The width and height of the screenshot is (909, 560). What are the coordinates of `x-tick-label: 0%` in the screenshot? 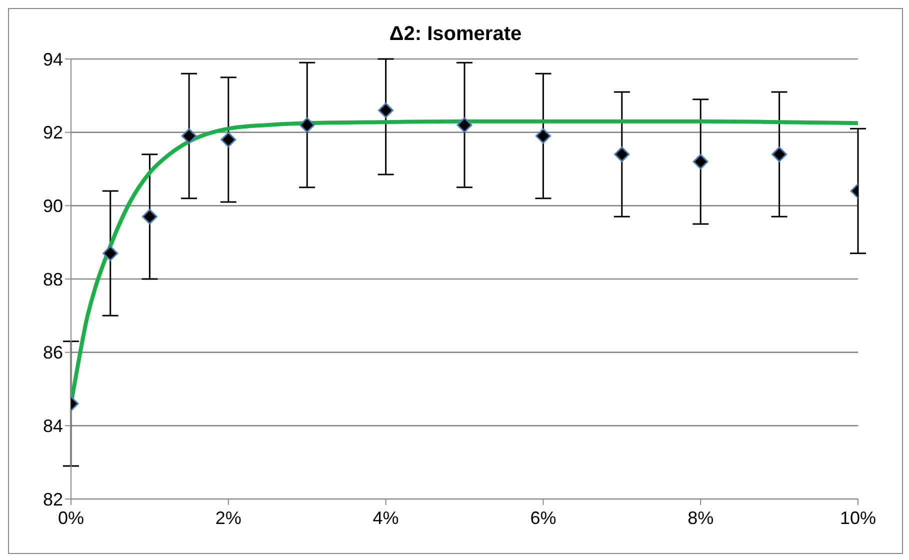 It's located at (71, 518).